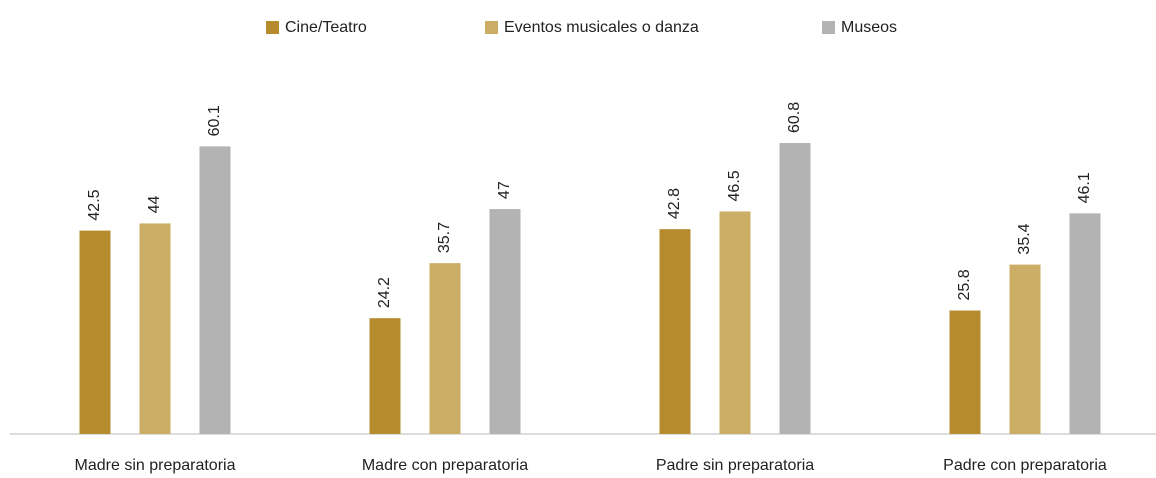 The height and width of the screenshot is (478, 1156). What do you see at coordinates (445, 465) in the screenshot?
I see `x-tick-label: Madre con preparatoria` at bounding box center [445, 465].